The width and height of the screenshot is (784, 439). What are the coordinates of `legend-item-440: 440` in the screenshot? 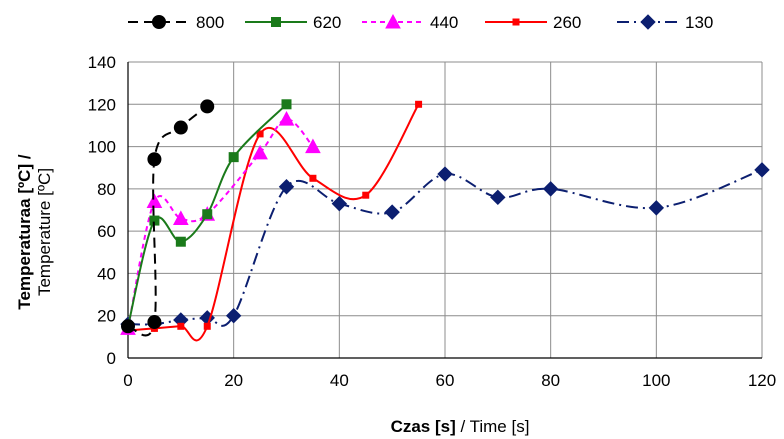 It's located at (410, 22).